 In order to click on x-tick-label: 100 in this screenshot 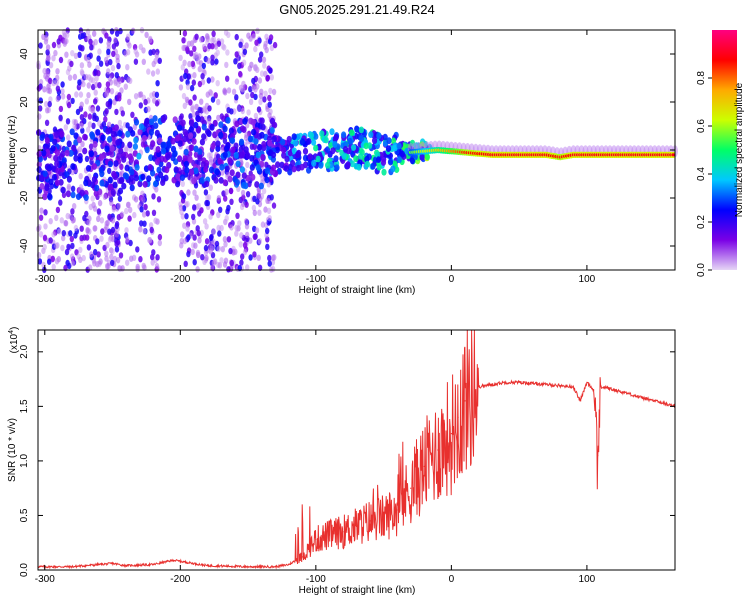, I will do `click(587, 579)`.